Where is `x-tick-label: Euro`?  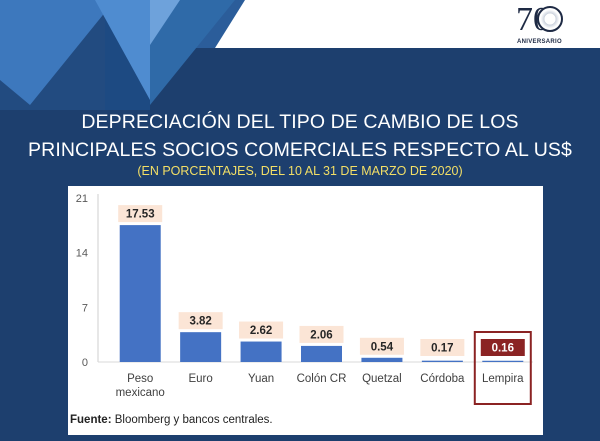
x-tick-label: Euro is located at coordinates (200, 379).